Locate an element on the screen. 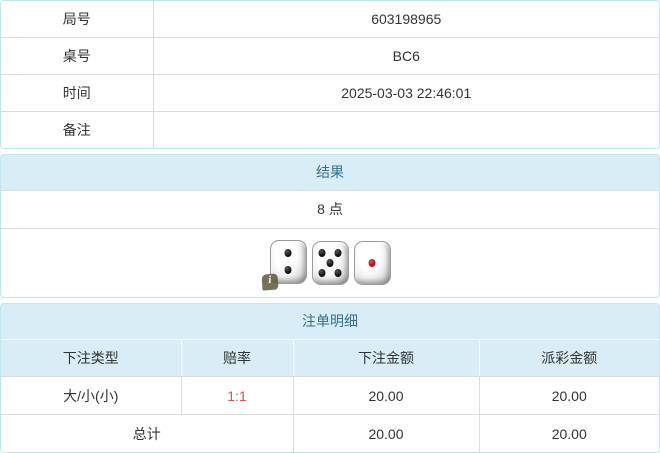 This screenshot has width=660, height=453. table-row: 桌号 BC6 is located at coordinates (330, 56).